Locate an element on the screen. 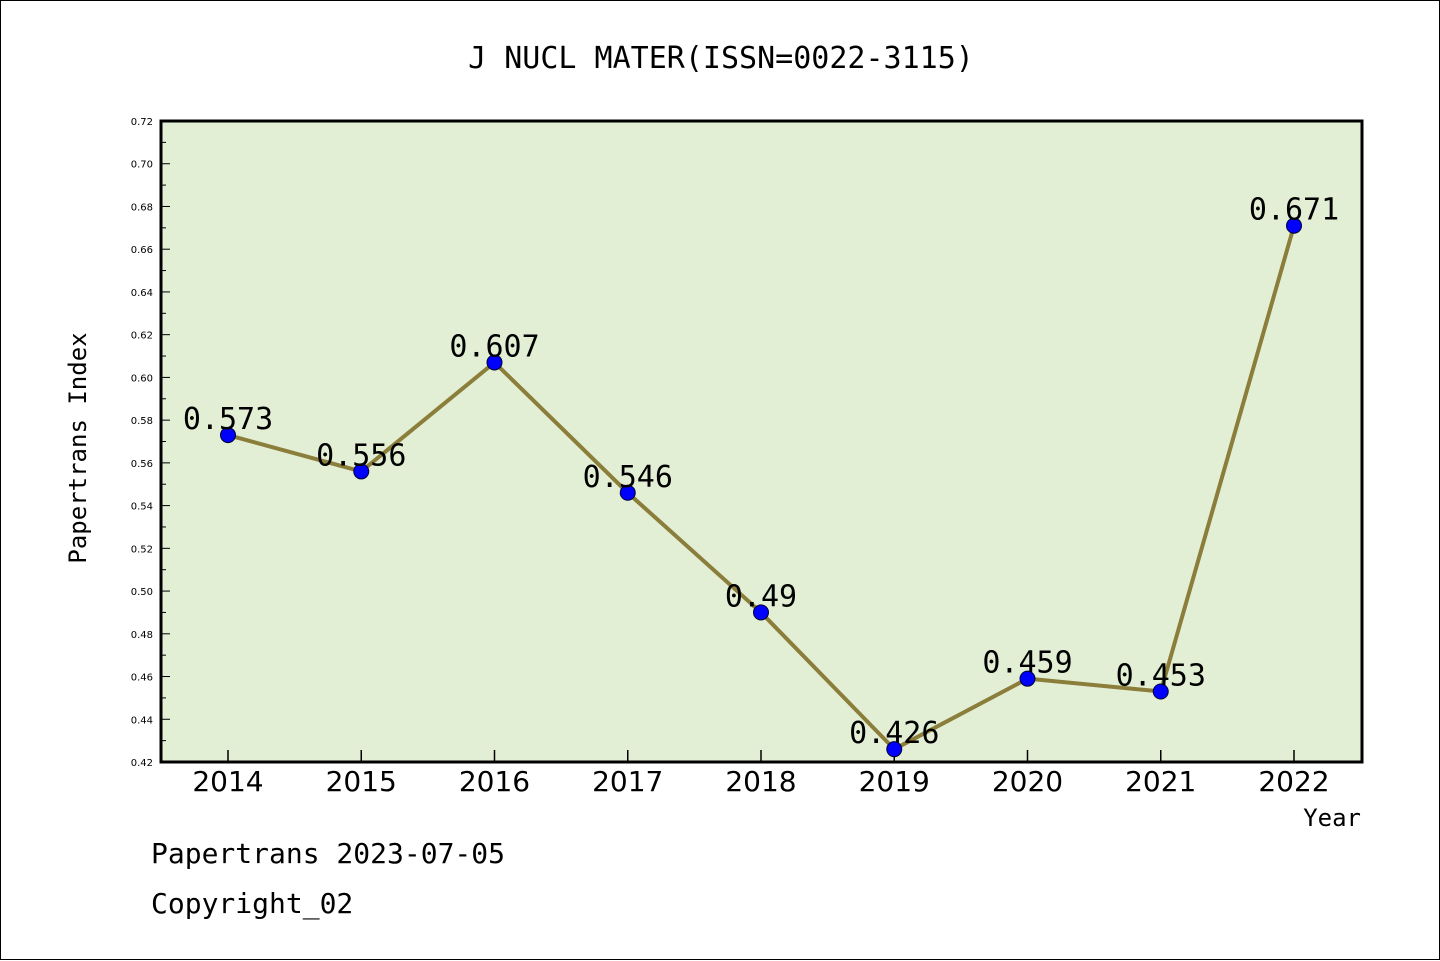 This screenshot has width=1440, height=961. x-tick-label: 2017 is located at coordinates (627, 781).